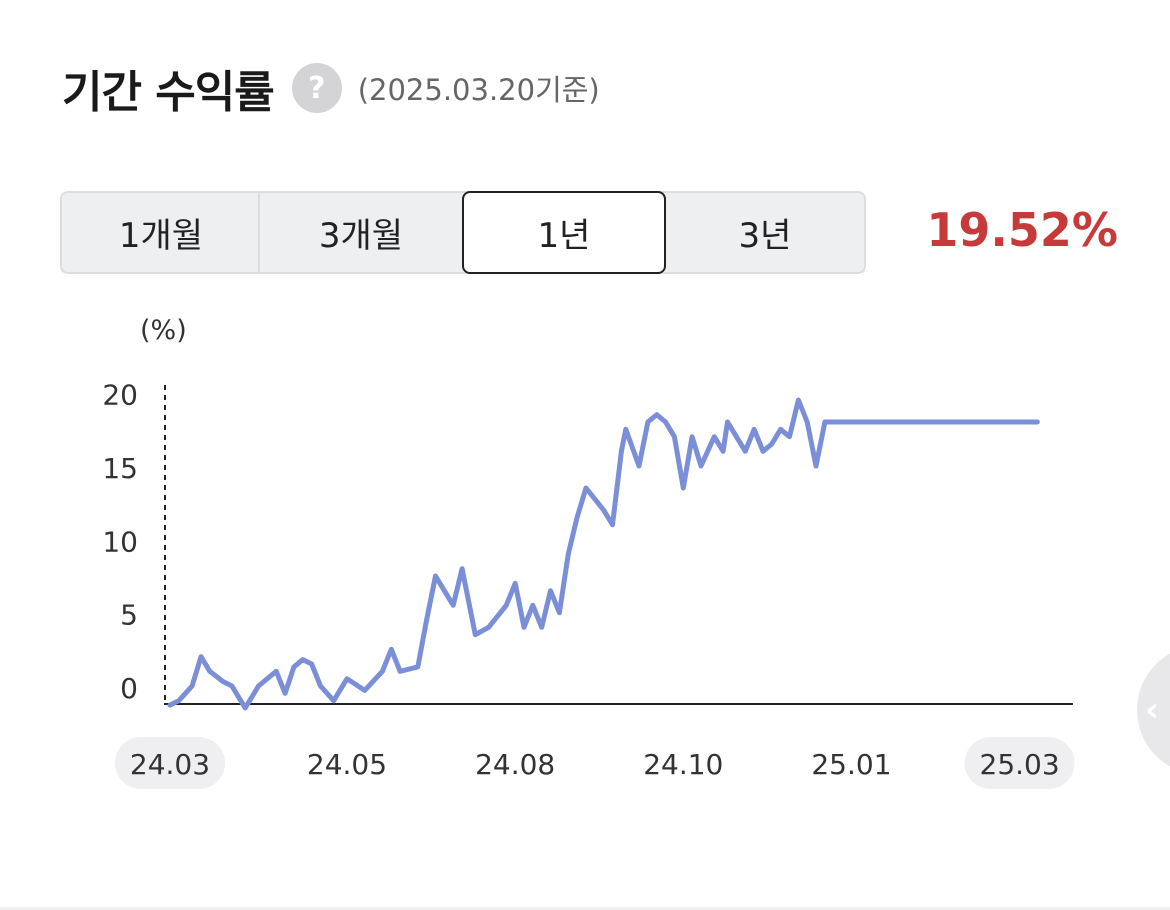 This screenshot has height=910, width=1170. What do you see at coordinates (564, 232) in the screenshot?
I see `tab-1-year: 1년` at bounding box center [564, 232].